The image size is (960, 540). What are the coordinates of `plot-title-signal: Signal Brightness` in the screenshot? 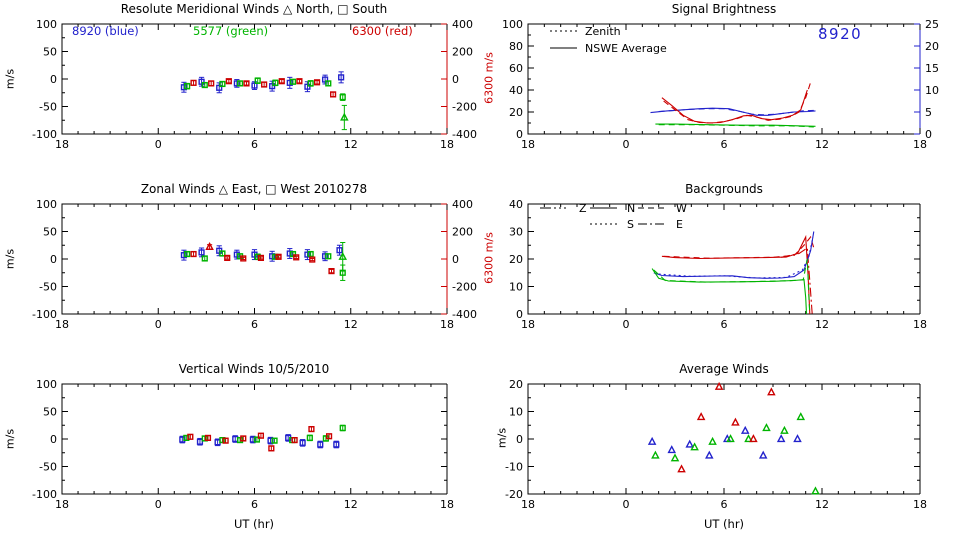 It's located at (724, 9).